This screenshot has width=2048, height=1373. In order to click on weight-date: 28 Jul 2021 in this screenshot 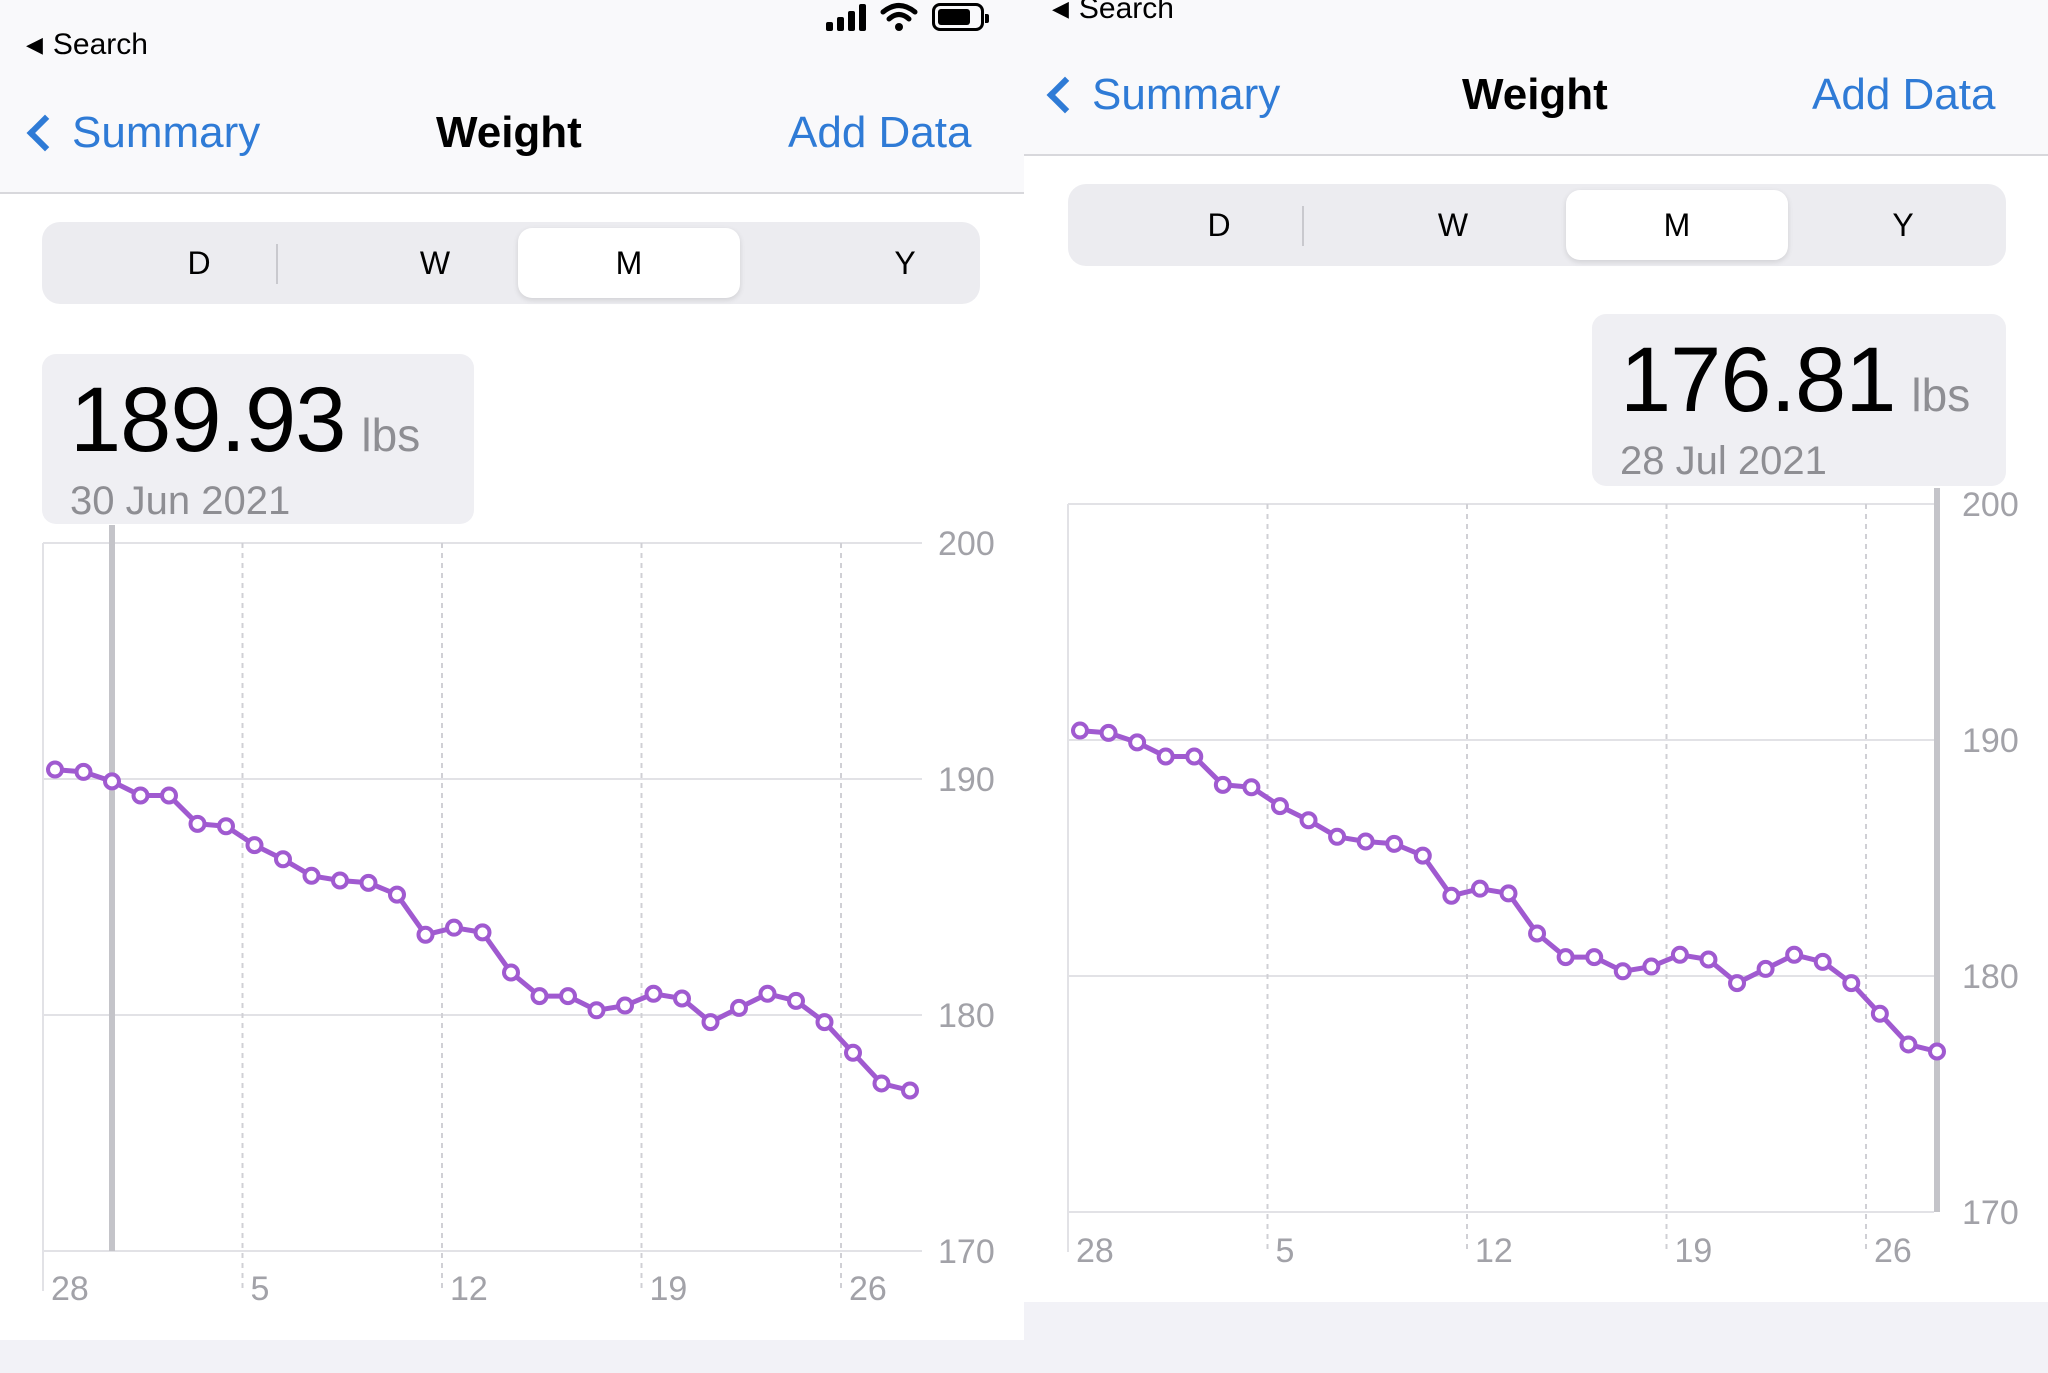, I will do `click(1723, 461)`.